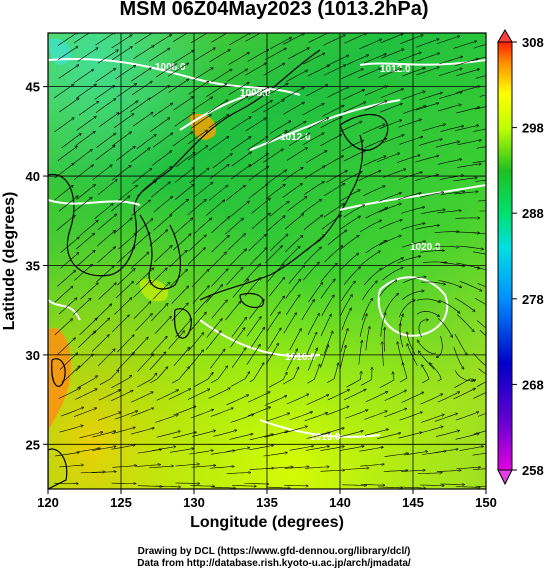  What do you see at coordinates (58, 468) in the screenshot?
I see `coastline-luzon` at bounding box center [58, 468].